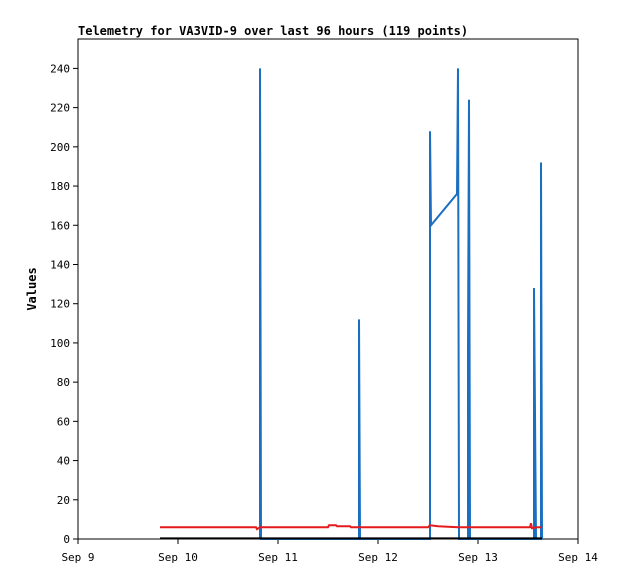  Describe the element at coordinates (60, 264) in the screenshot. I see `y-tick-label: 140` at that location.